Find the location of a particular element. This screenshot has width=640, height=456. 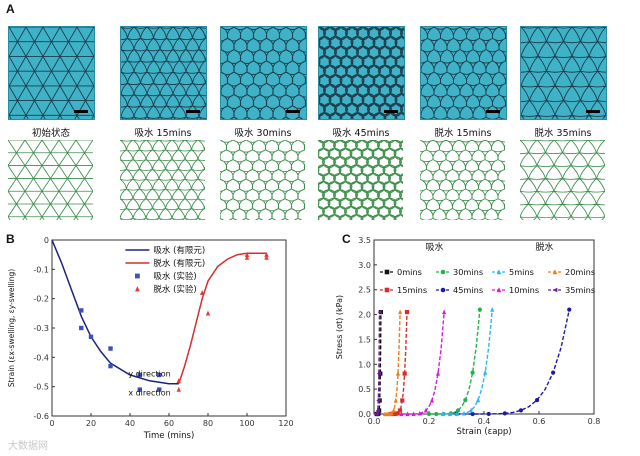

b-y-axis-label: Strain (εx-swelling, εy-swelling) is located at coordinates (11, 328).